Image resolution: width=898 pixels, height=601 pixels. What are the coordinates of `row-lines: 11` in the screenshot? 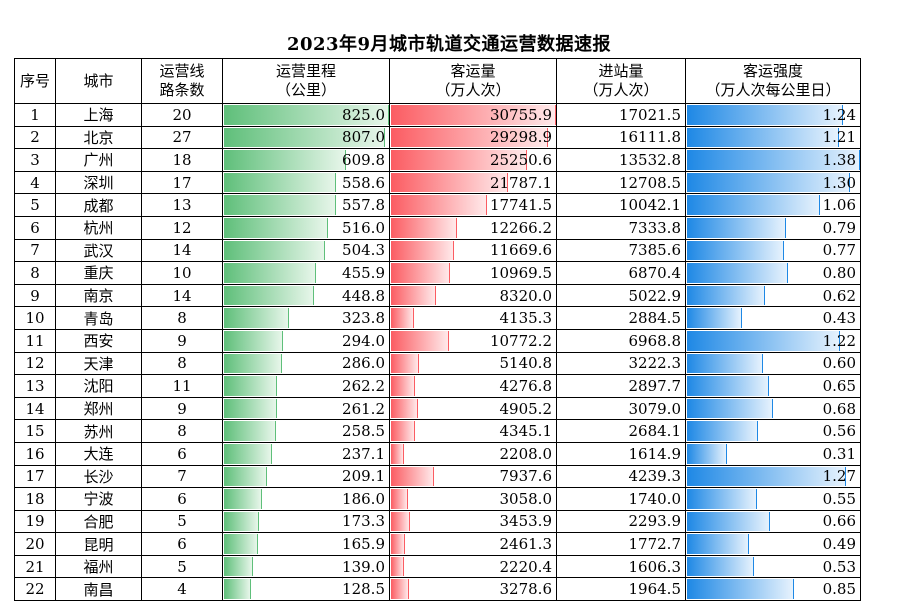 It's located at (182, 386).